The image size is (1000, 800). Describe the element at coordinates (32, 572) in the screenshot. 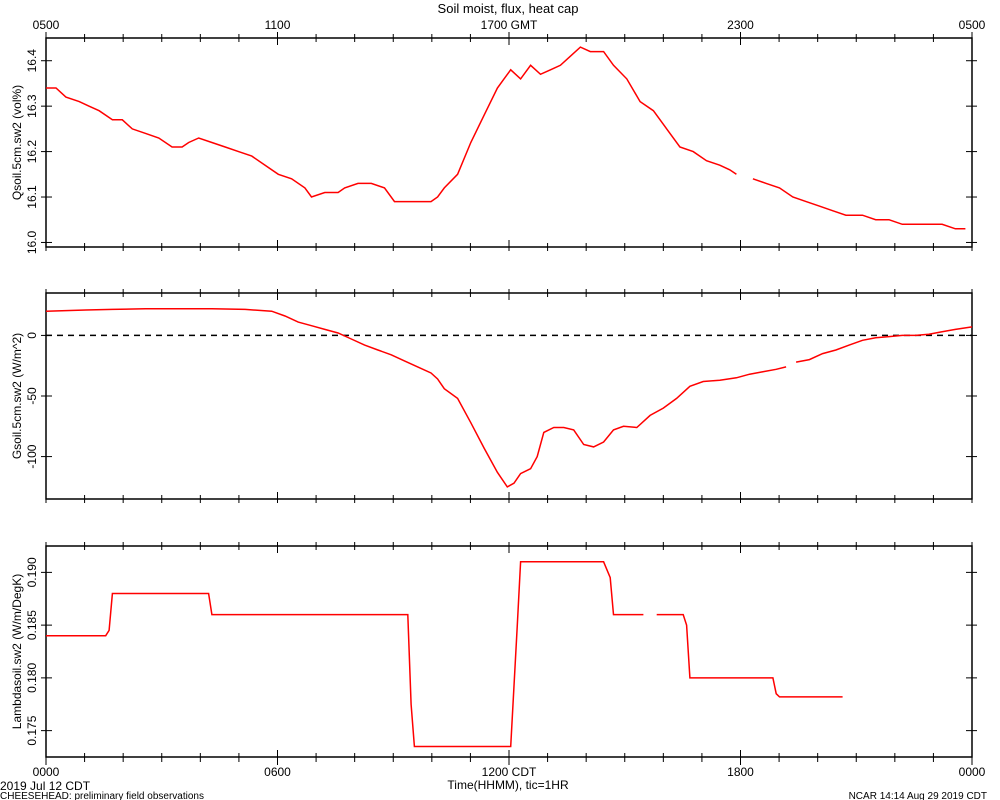

I see `y-tick-label: 0.190` at that location.